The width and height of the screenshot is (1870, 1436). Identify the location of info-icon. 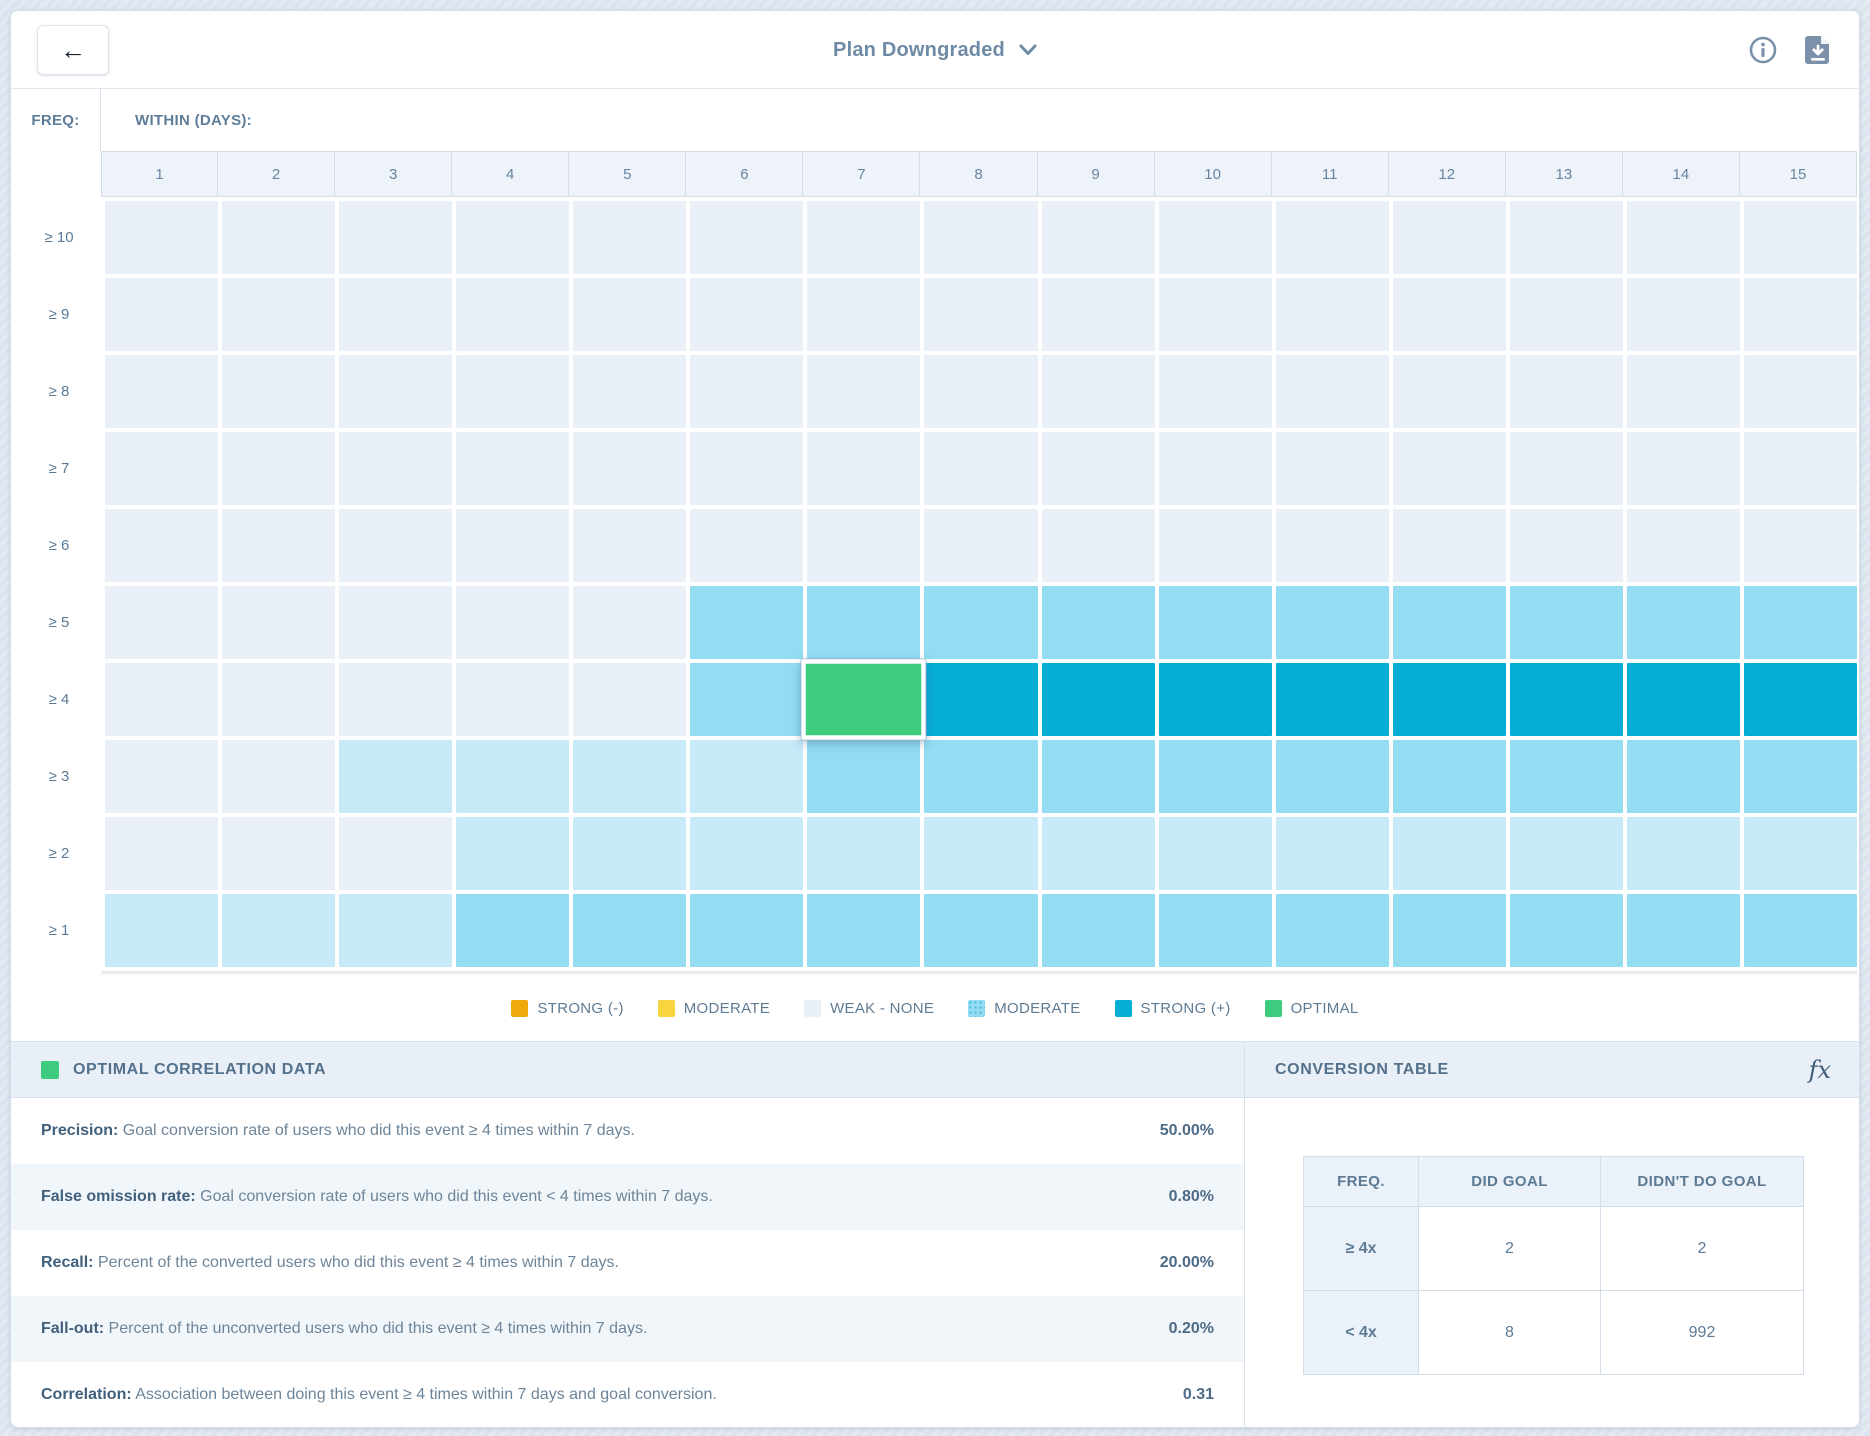
(1763, 50).